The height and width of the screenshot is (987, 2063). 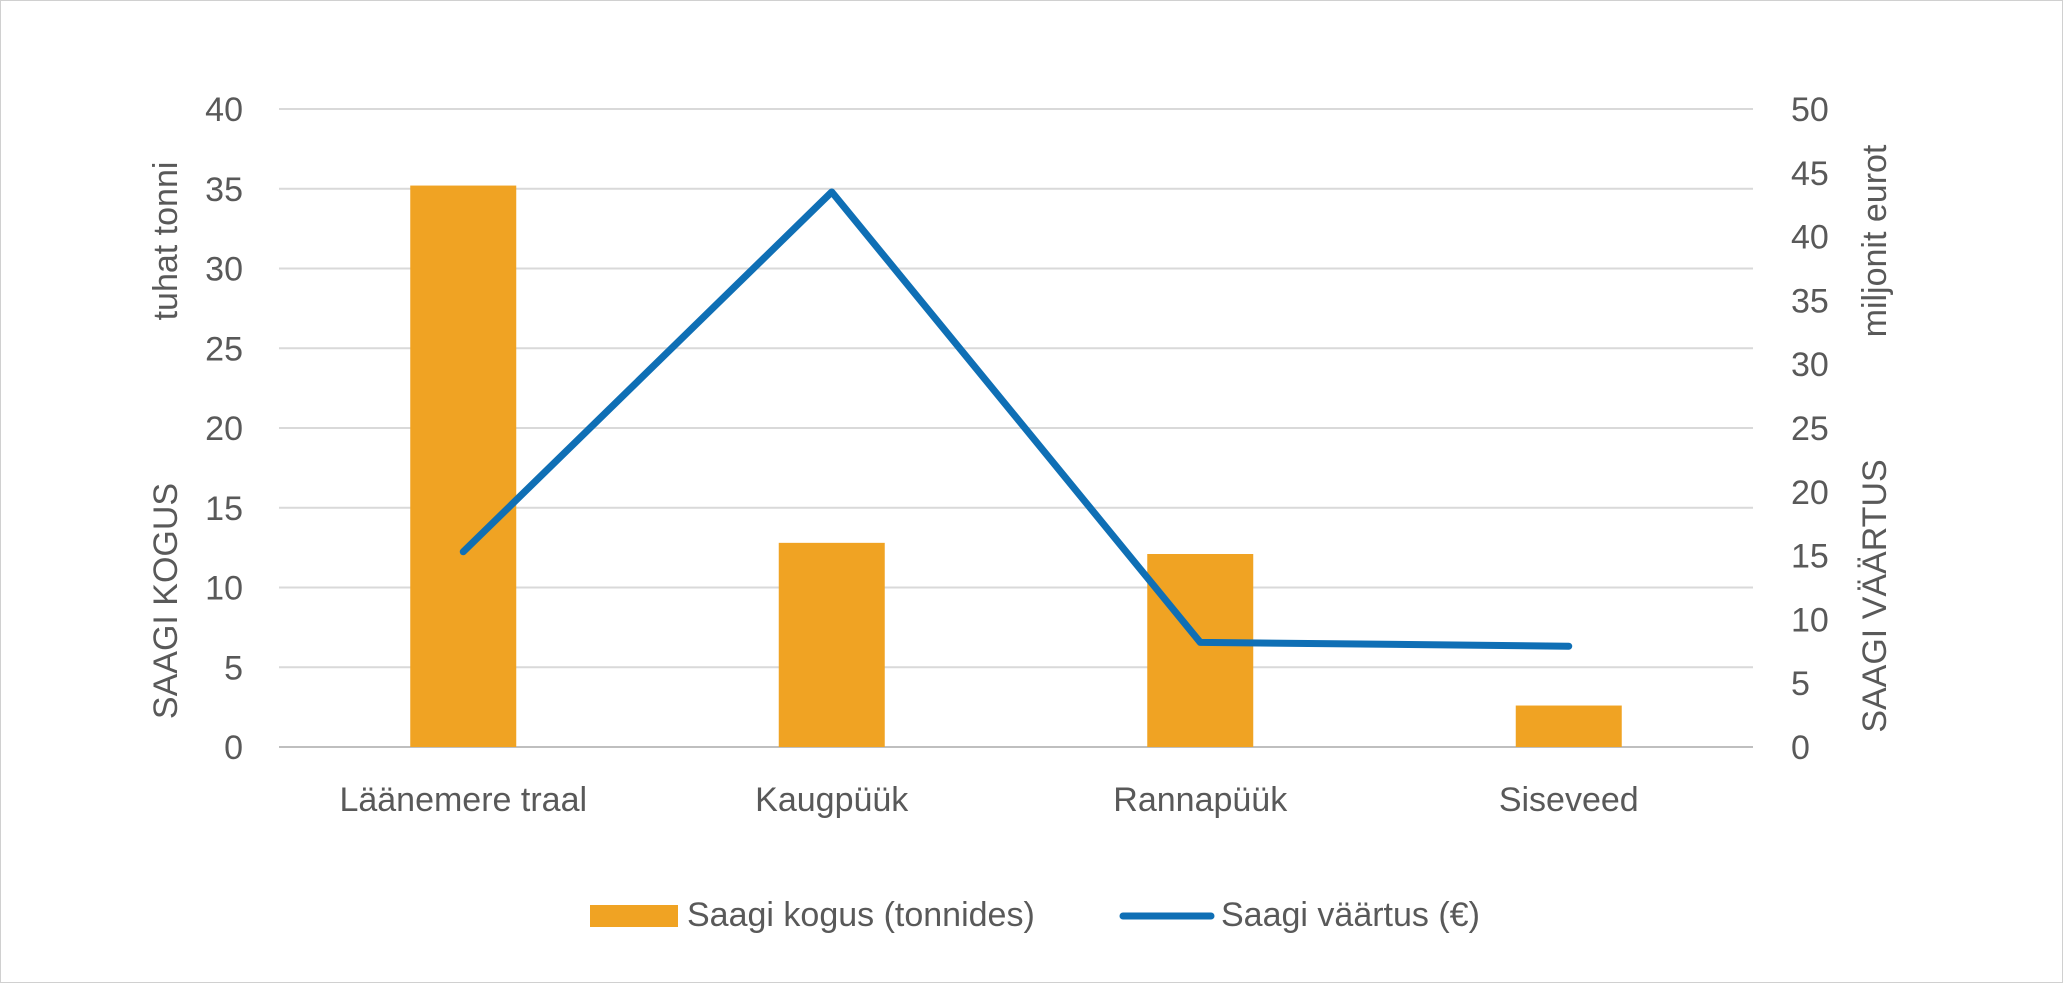 I want to click on right-tick-label: 35, so click(x=1810, y=301).